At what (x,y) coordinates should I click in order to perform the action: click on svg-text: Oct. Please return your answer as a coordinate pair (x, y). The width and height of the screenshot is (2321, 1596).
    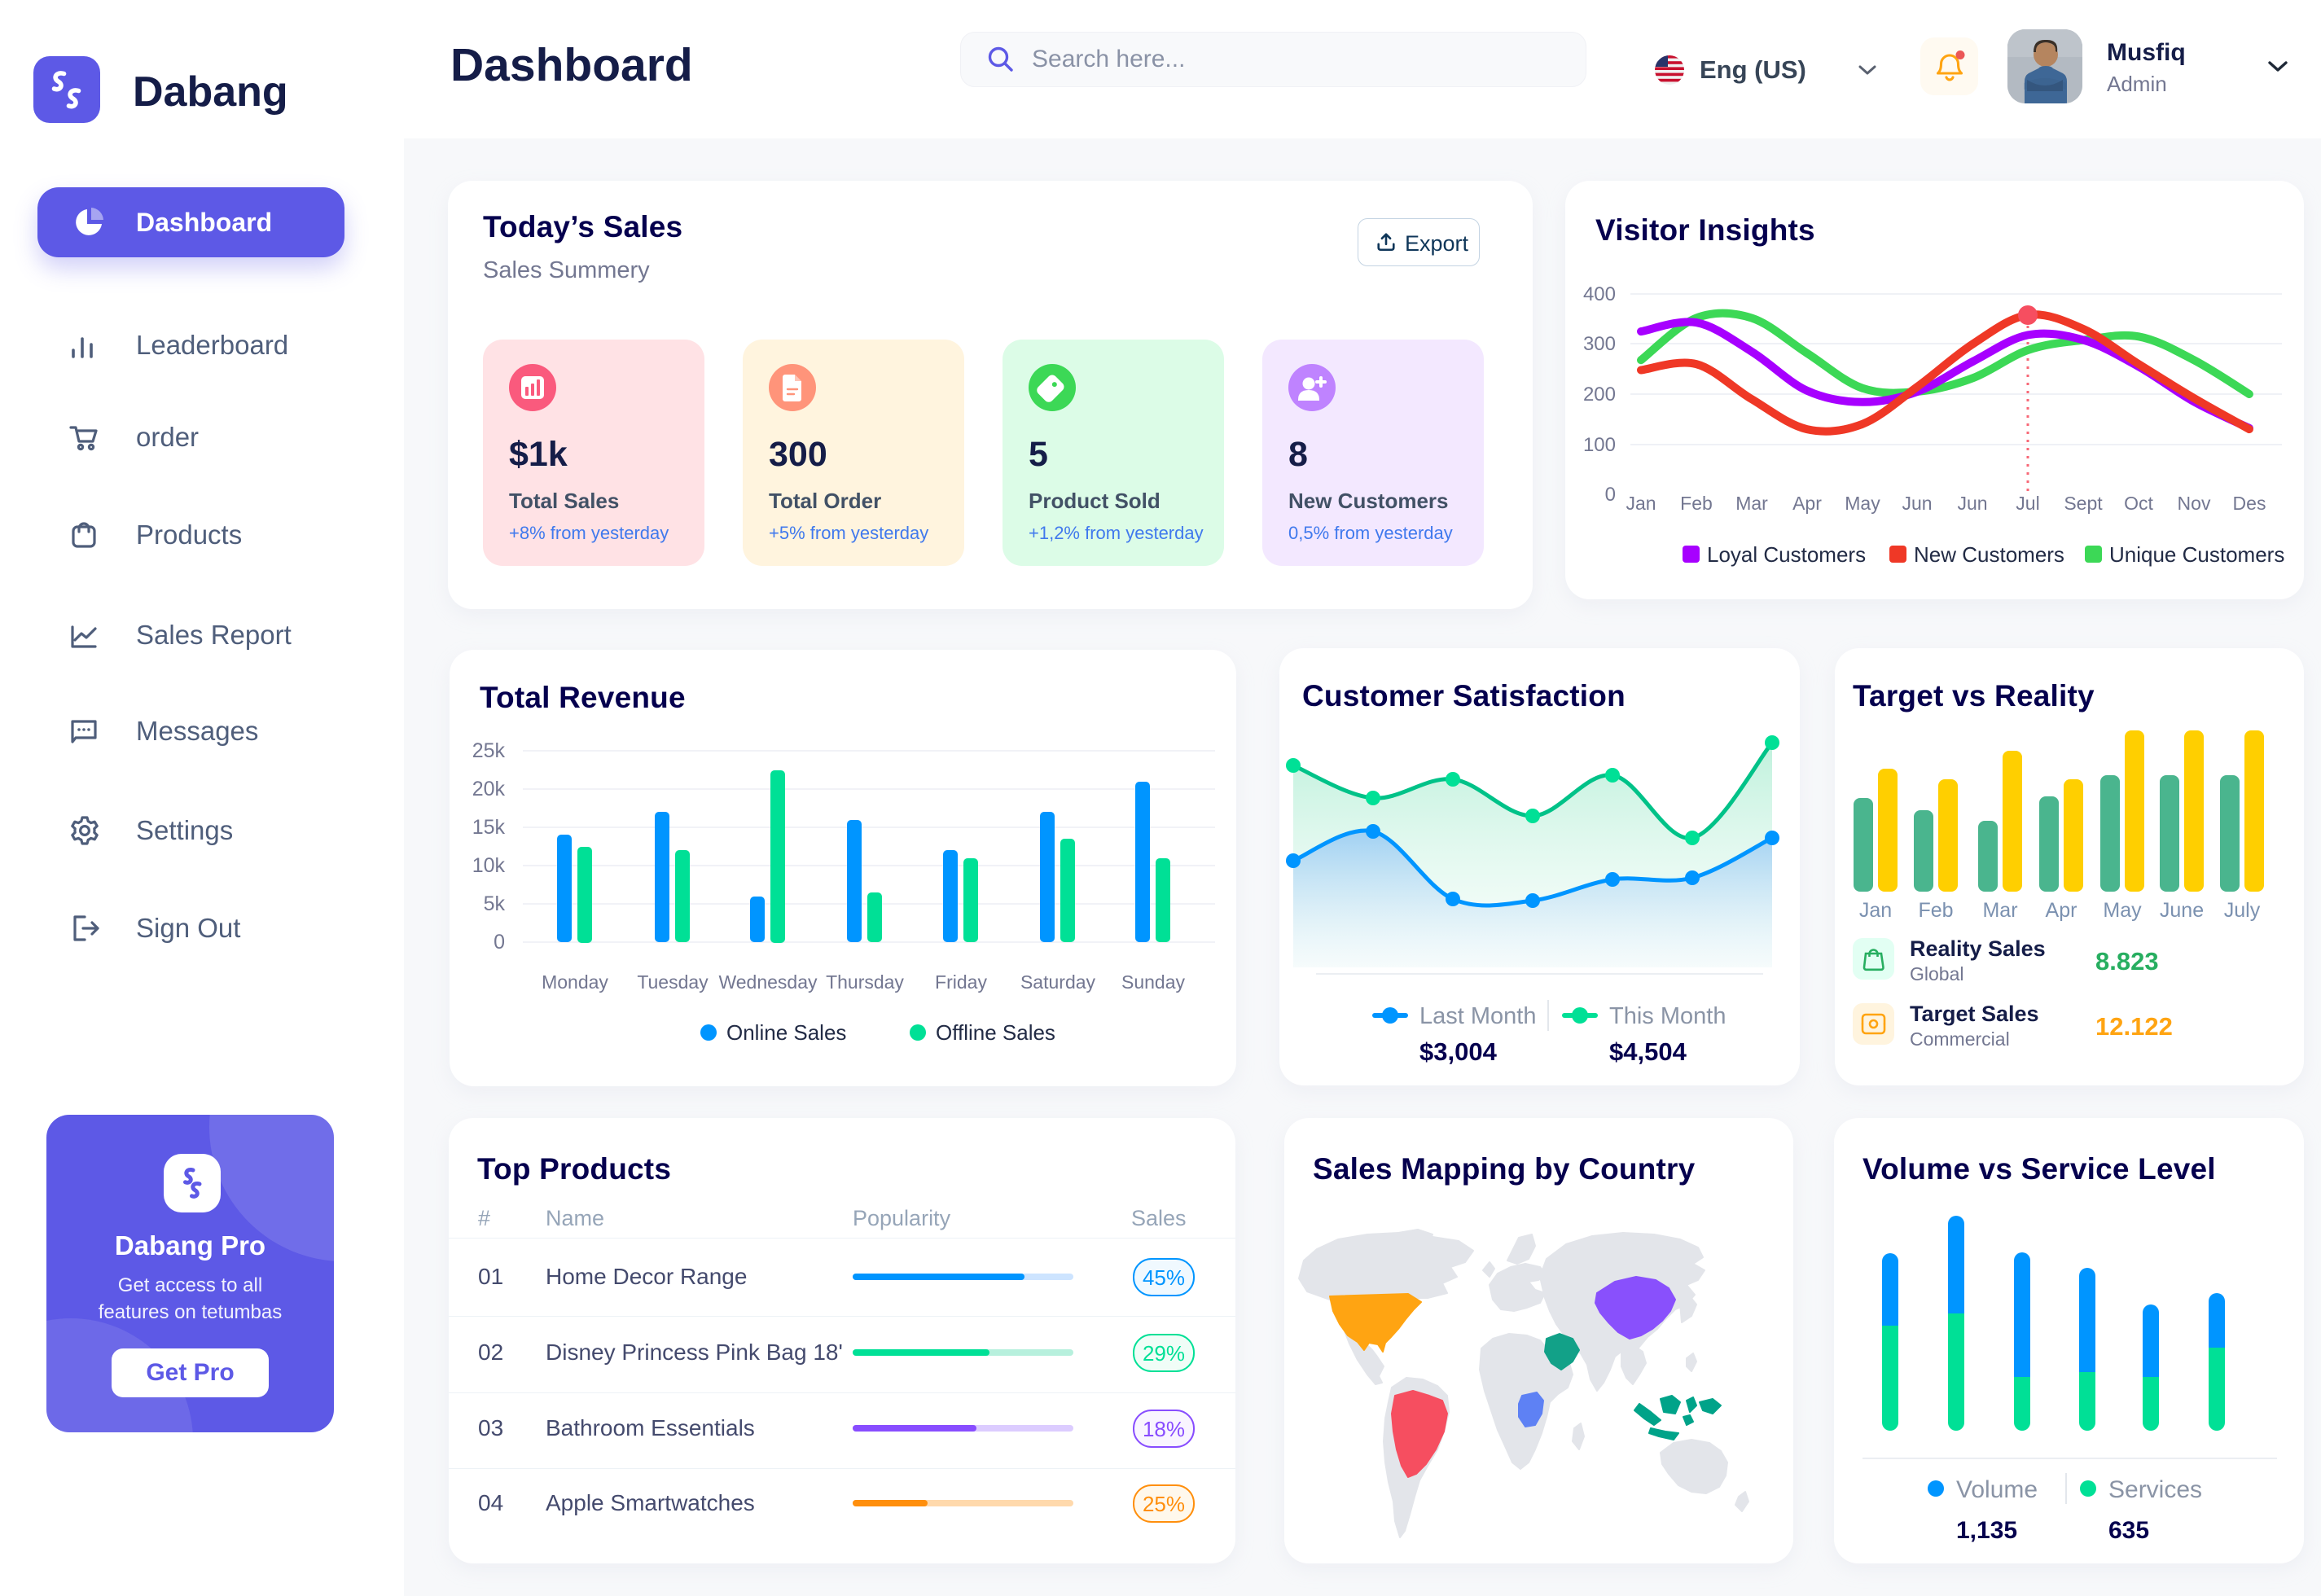
    Looking at the image, I should click on (2138, 503).